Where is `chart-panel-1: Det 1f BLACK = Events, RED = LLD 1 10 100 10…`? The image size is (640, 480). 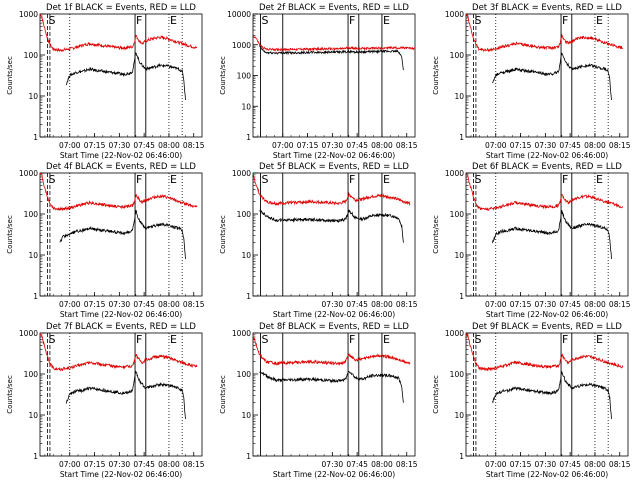
chart-panel-1: Det 1f BLACK = Events, RED = LLD 1 10 100 10… is located at coordinates (105, 81).